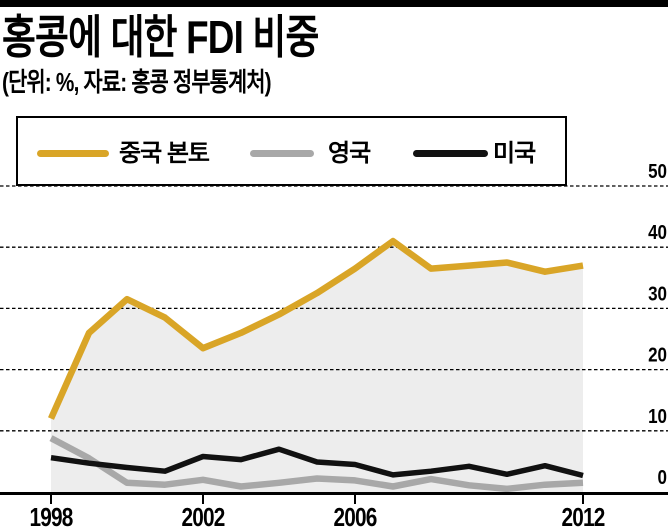  I want to click on x-axis-label-2006: 2006, so click(355, 517).